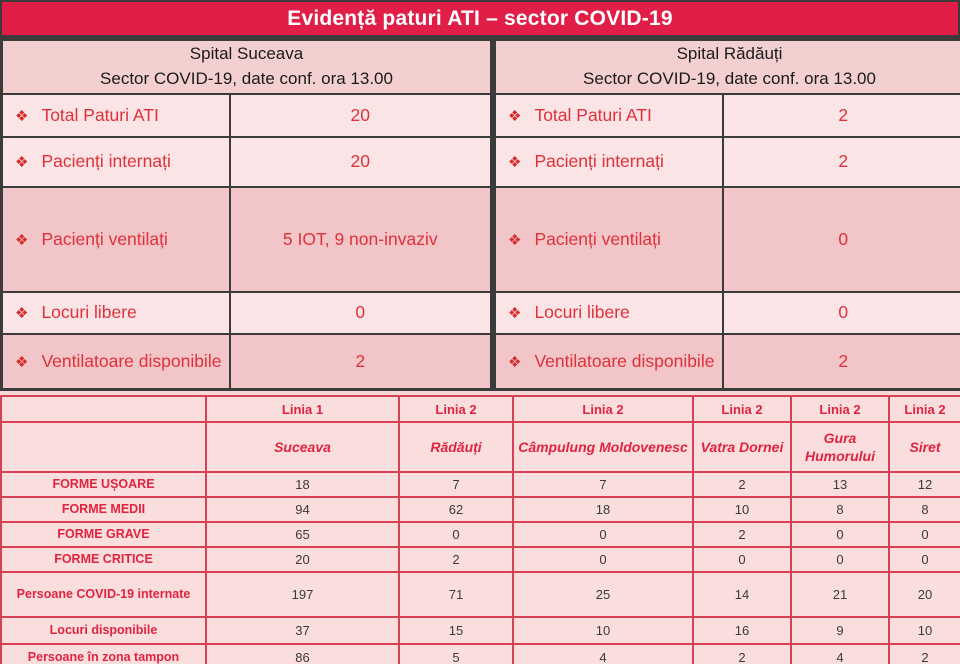  Describe the element at coordinates (302, 409) in the screenshot. I see `linia-header: Linia 1` at that location.